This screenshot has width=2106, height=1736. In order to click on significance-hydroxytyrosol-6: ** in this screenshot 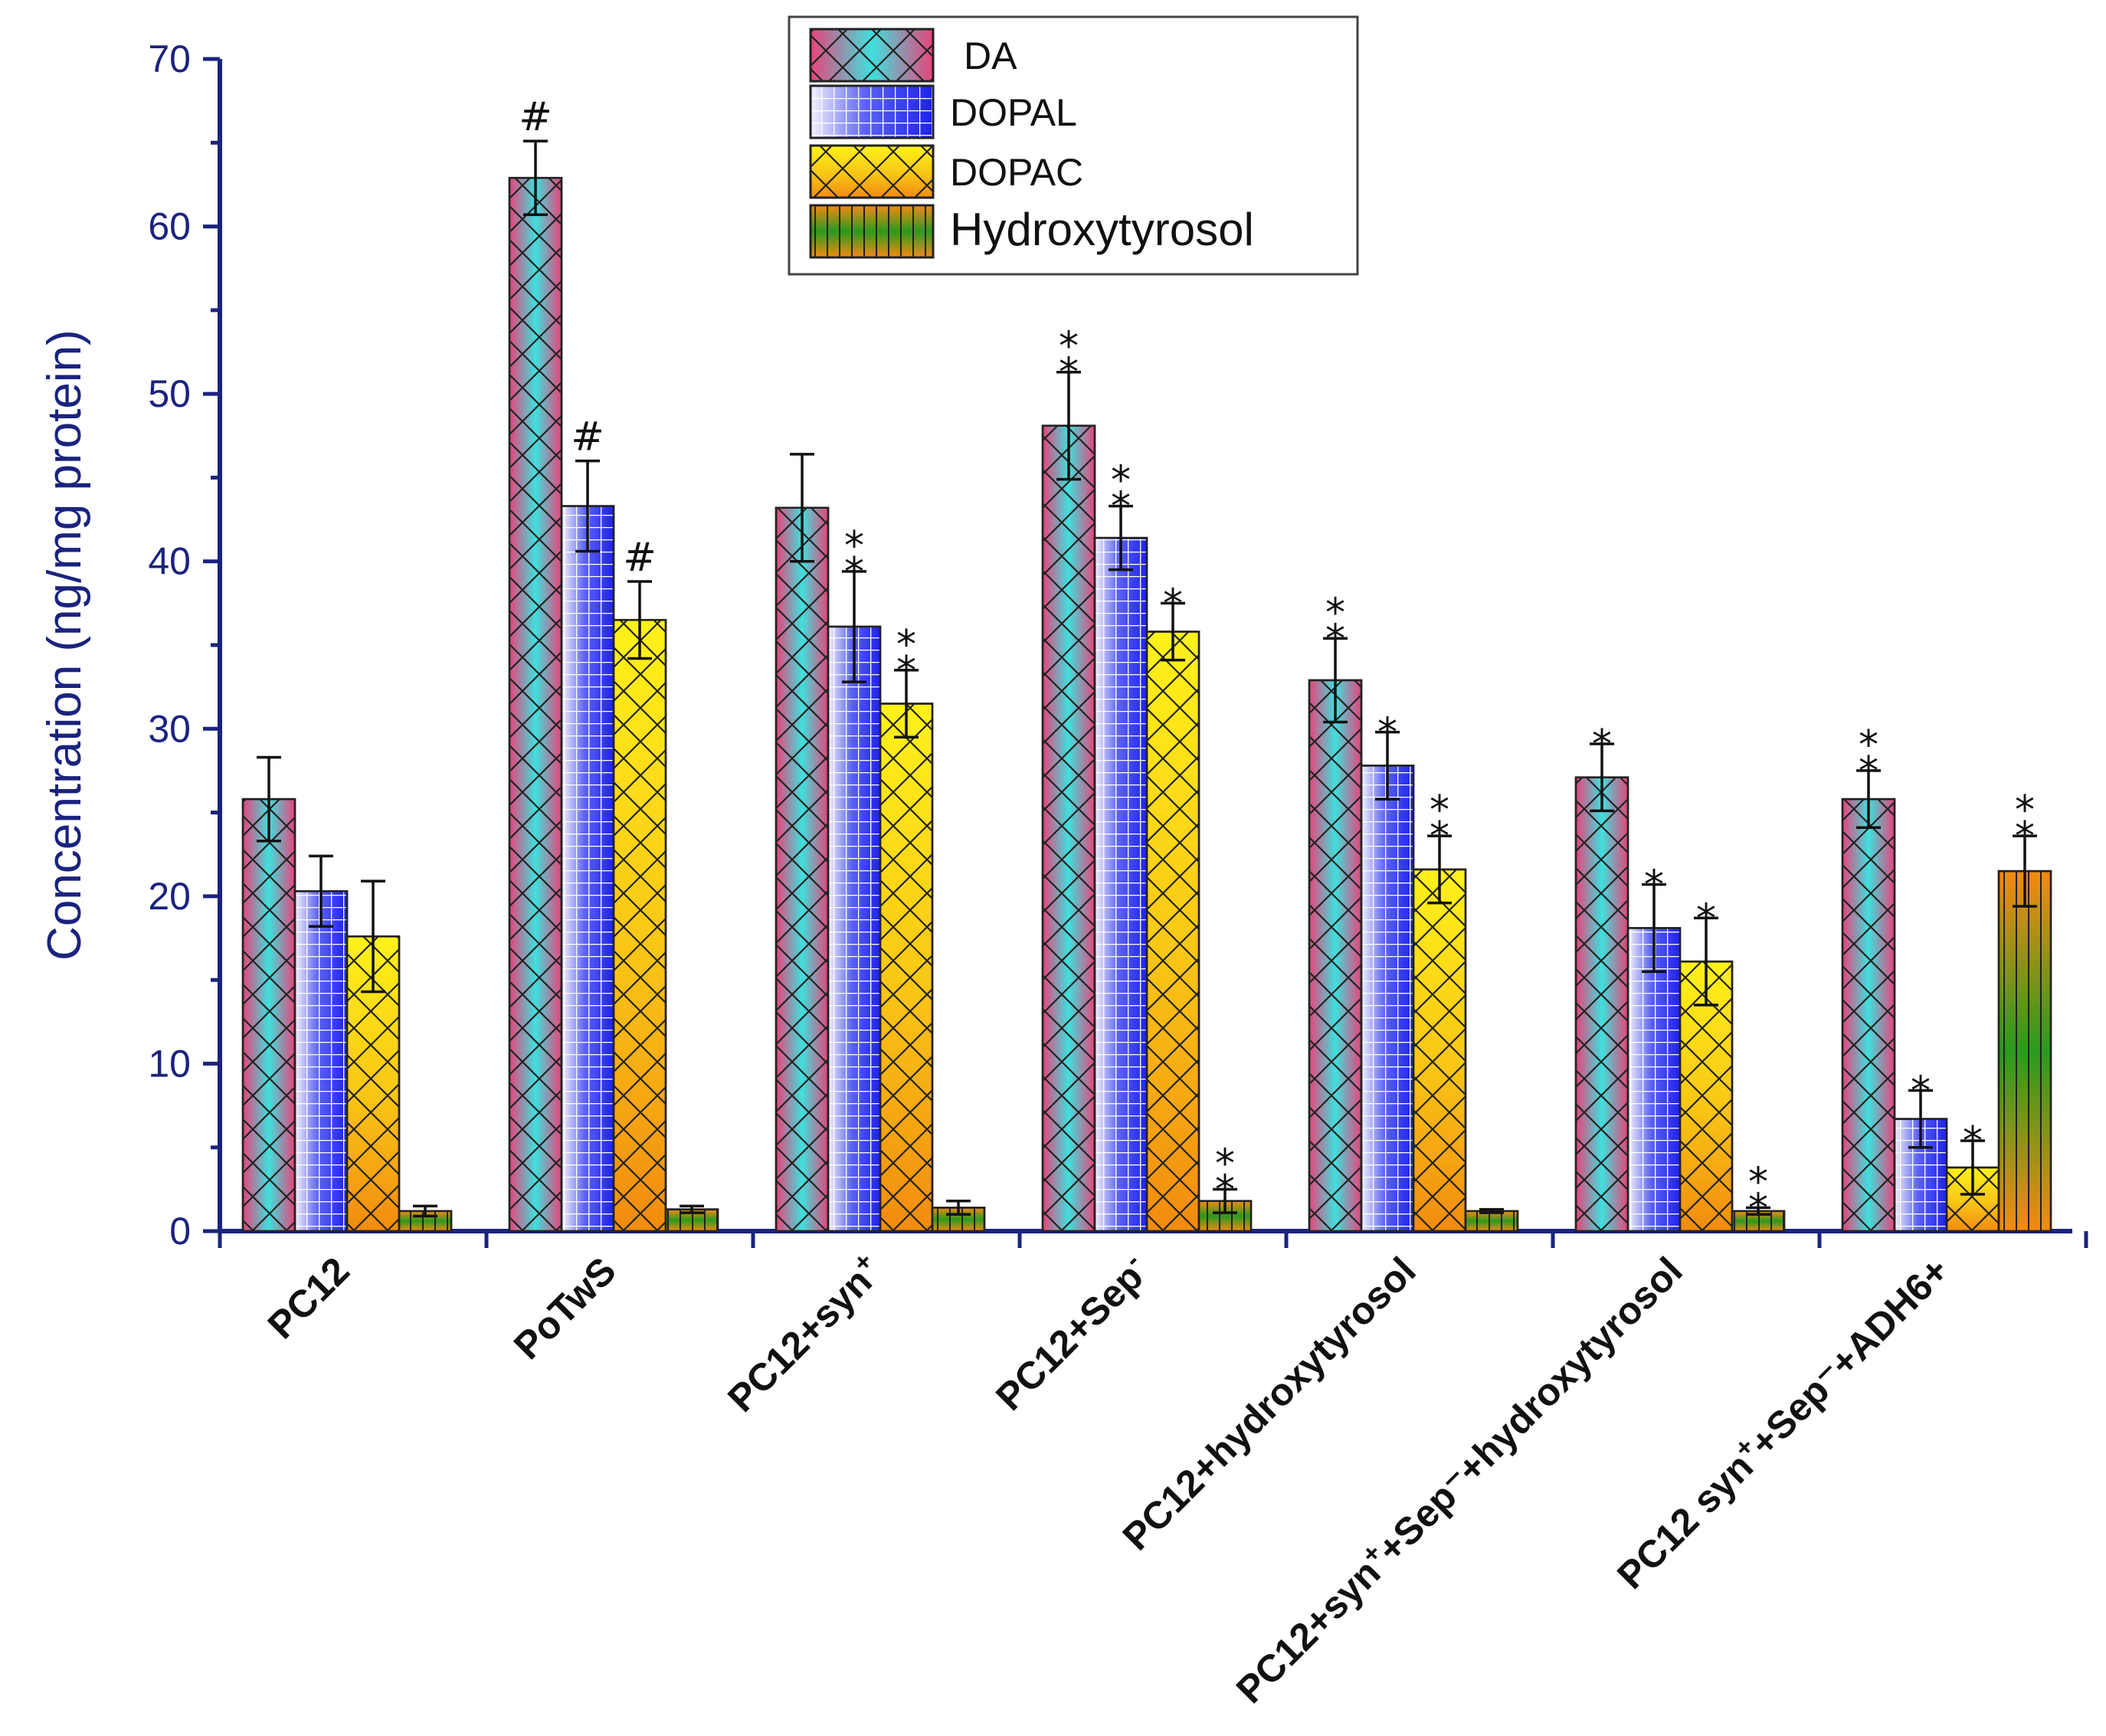, I will do `click(2025, 824)`.